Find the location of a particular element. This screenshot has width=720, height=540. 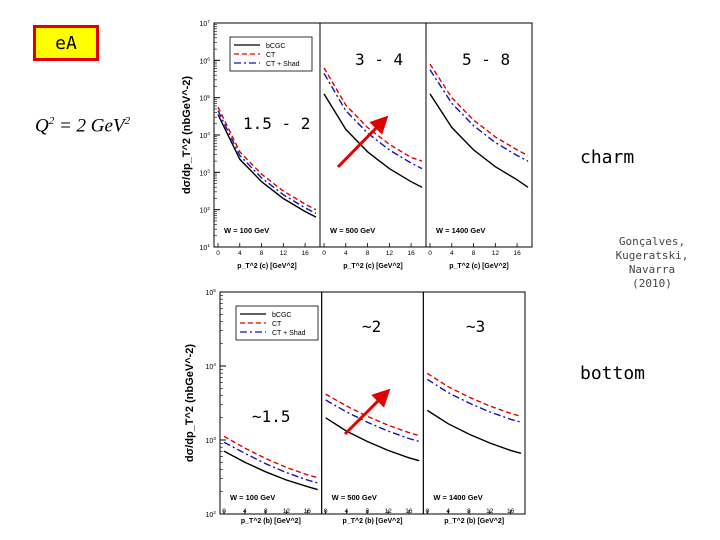

bottom-ratio-1: ~1.5 is located at coordinates (271, 416).